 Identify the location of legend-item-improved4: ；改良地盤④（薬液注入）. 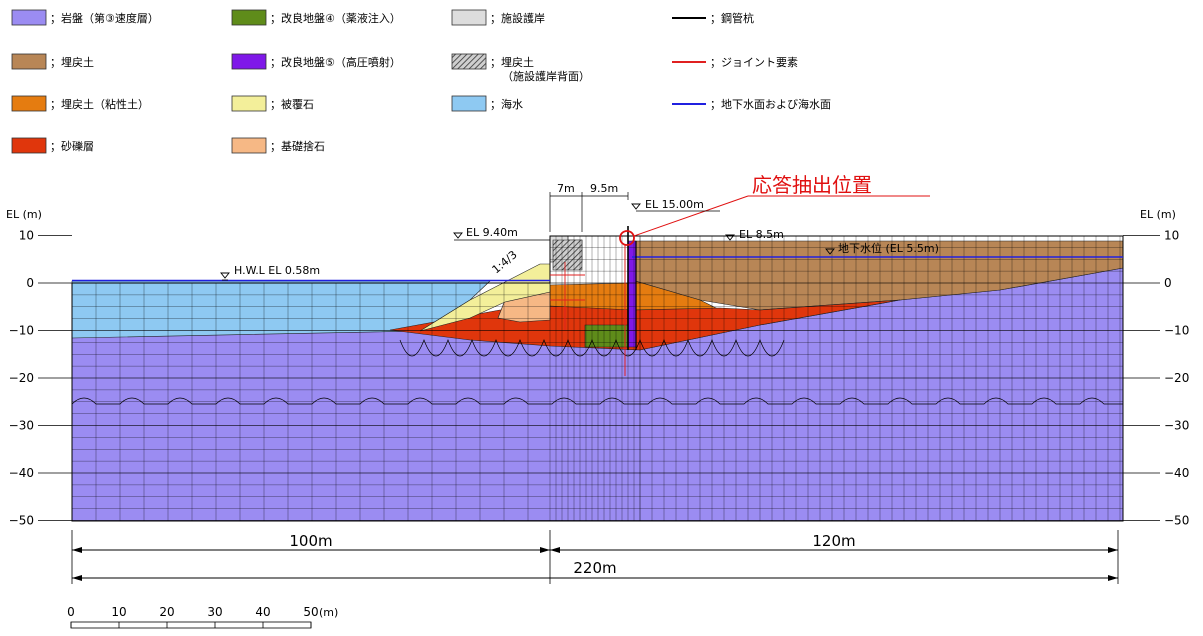
(316, 17).